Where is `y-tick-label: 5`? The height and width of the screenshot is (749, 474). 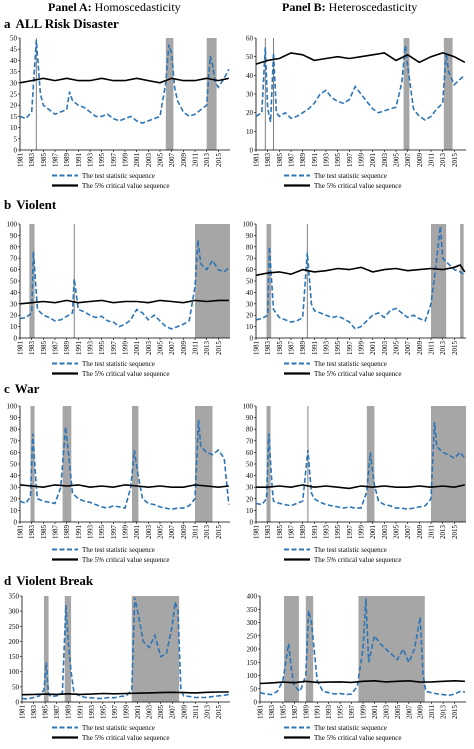 y-tick-label: 5 is located at coordinates (16, 139).